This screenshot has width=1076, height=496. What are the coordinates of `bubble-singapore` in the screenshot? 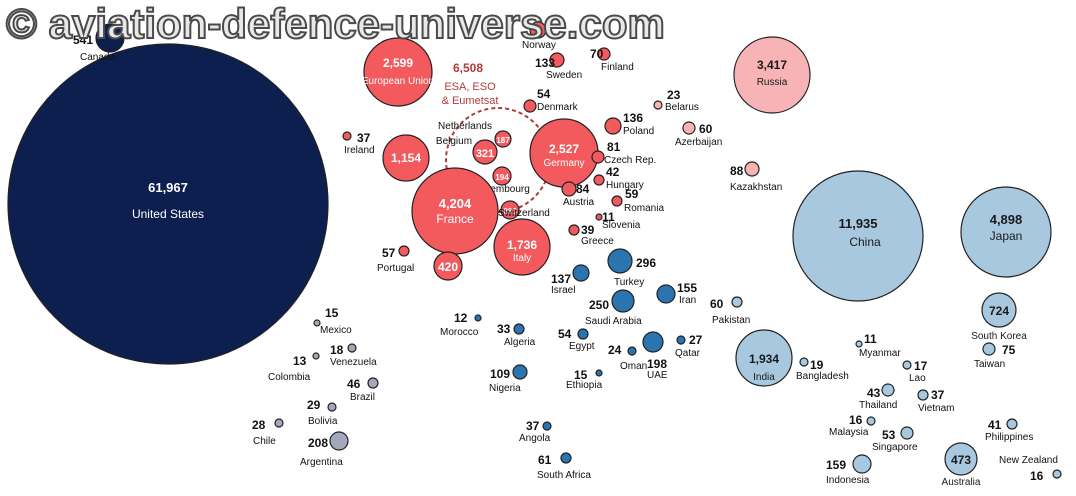 It's located at (907, 433).